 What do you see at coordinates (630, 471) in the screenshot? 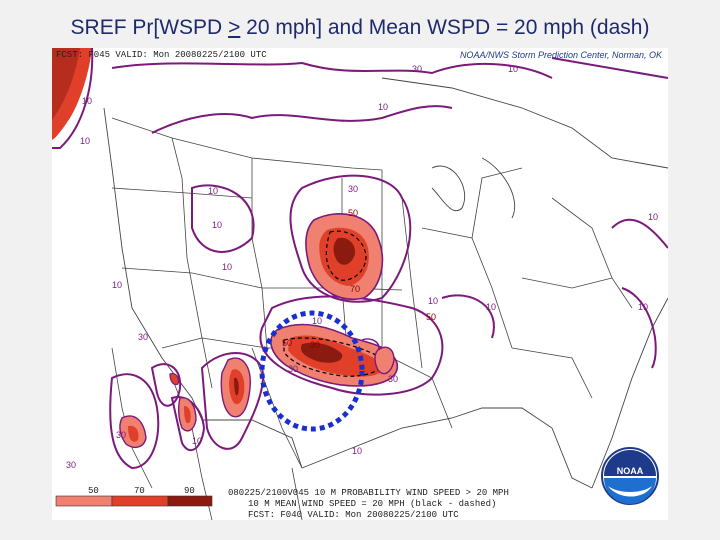
I see `logo-text: NOAA` at bounding box center [630, 471].